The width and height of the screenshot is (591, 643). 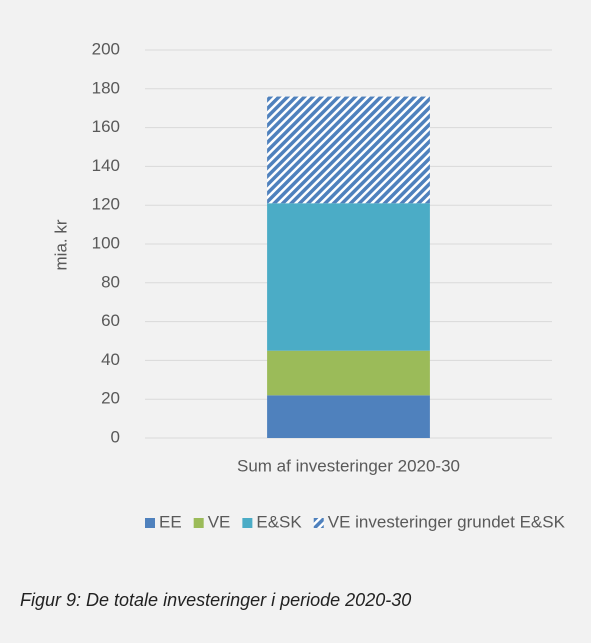 What do you see at coordinates (106, 48) in the screenshot?
I see `y-tick-label: 200` at bounding box center [106, 48].